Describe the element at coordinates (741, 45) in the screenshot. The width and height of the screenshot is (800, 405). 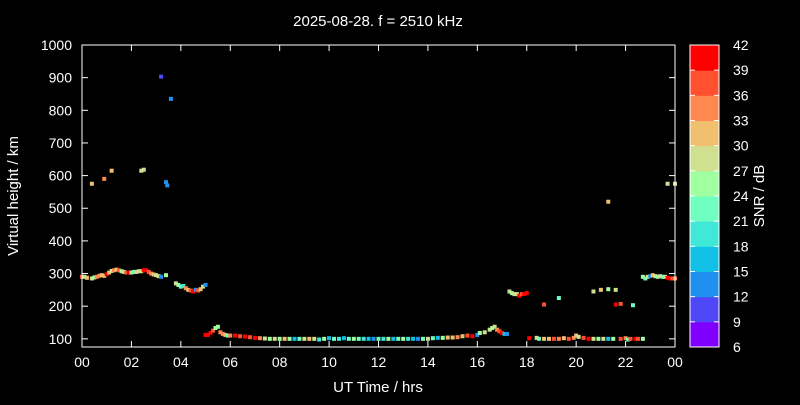
I see `colorbar-tick-label: 42` at that location.